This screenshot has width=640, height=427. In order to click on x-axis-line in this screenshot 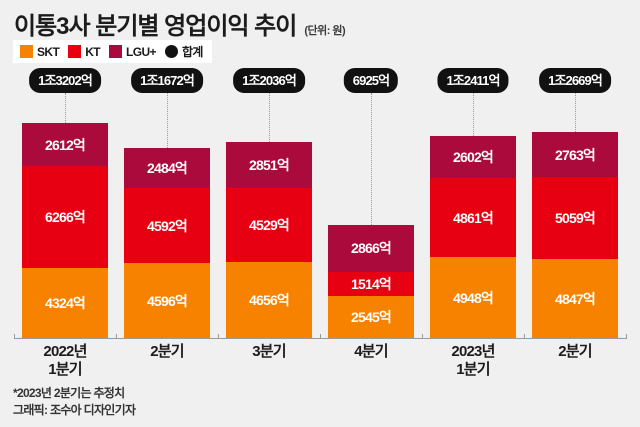, I will do `click(320, 336)`.